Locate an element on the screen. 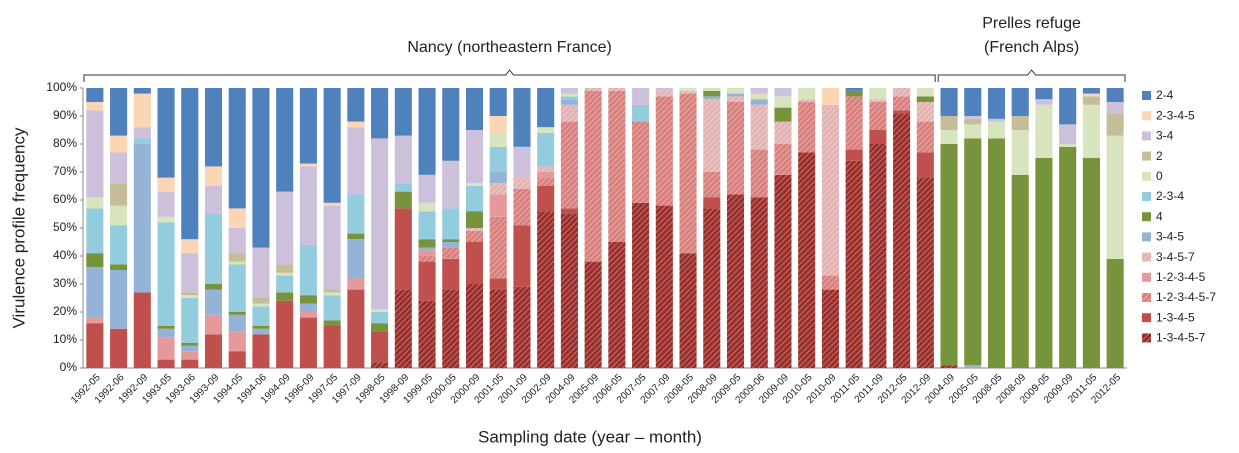  y-tick-label: 90% is located at coordinates (65, 115).